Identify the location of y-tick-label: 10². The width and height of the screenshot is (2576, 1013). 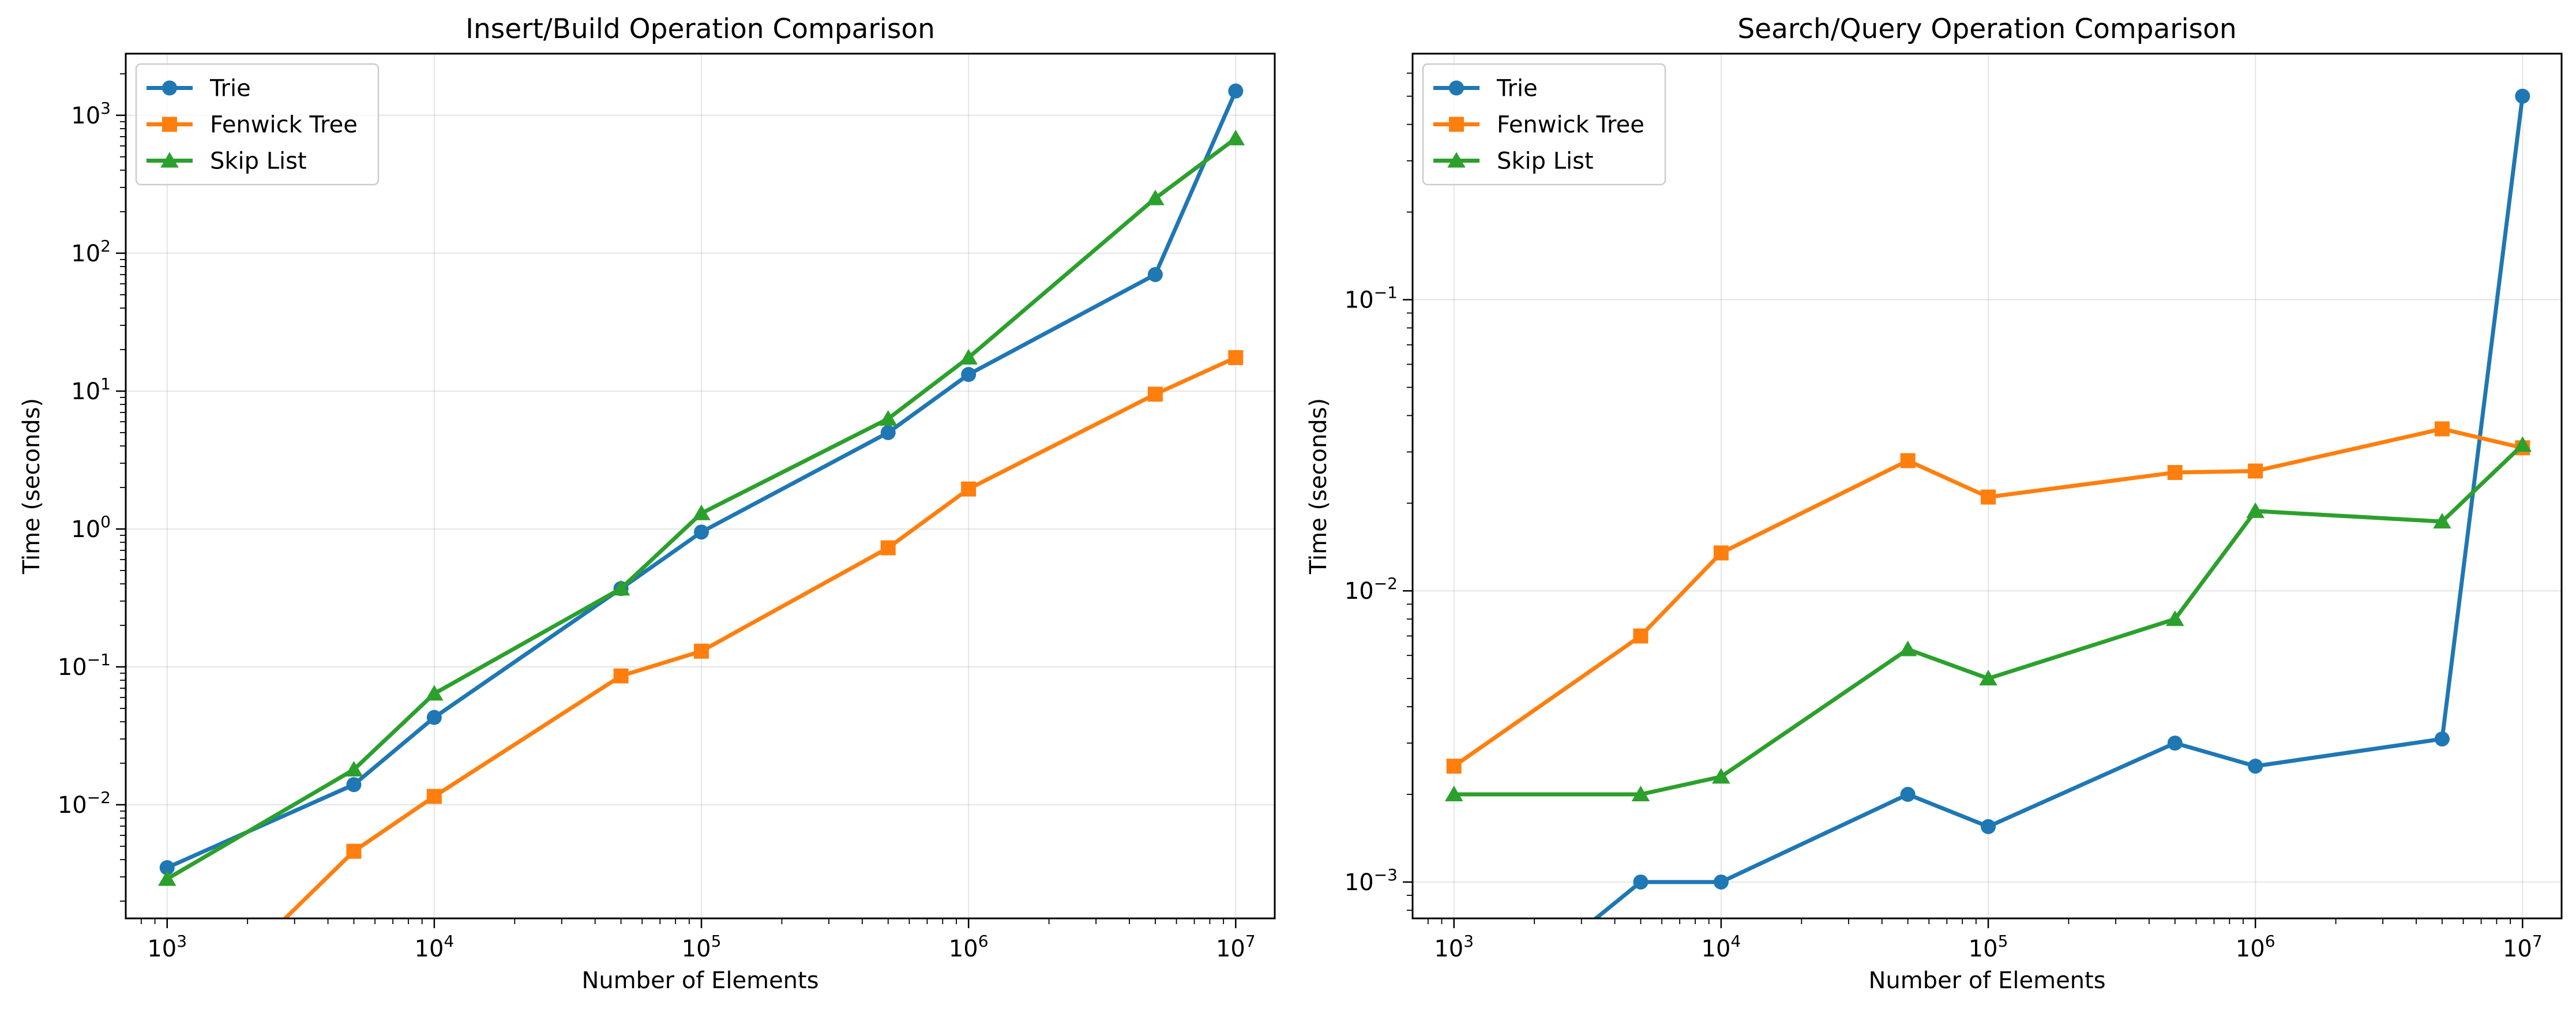
(91, 252).